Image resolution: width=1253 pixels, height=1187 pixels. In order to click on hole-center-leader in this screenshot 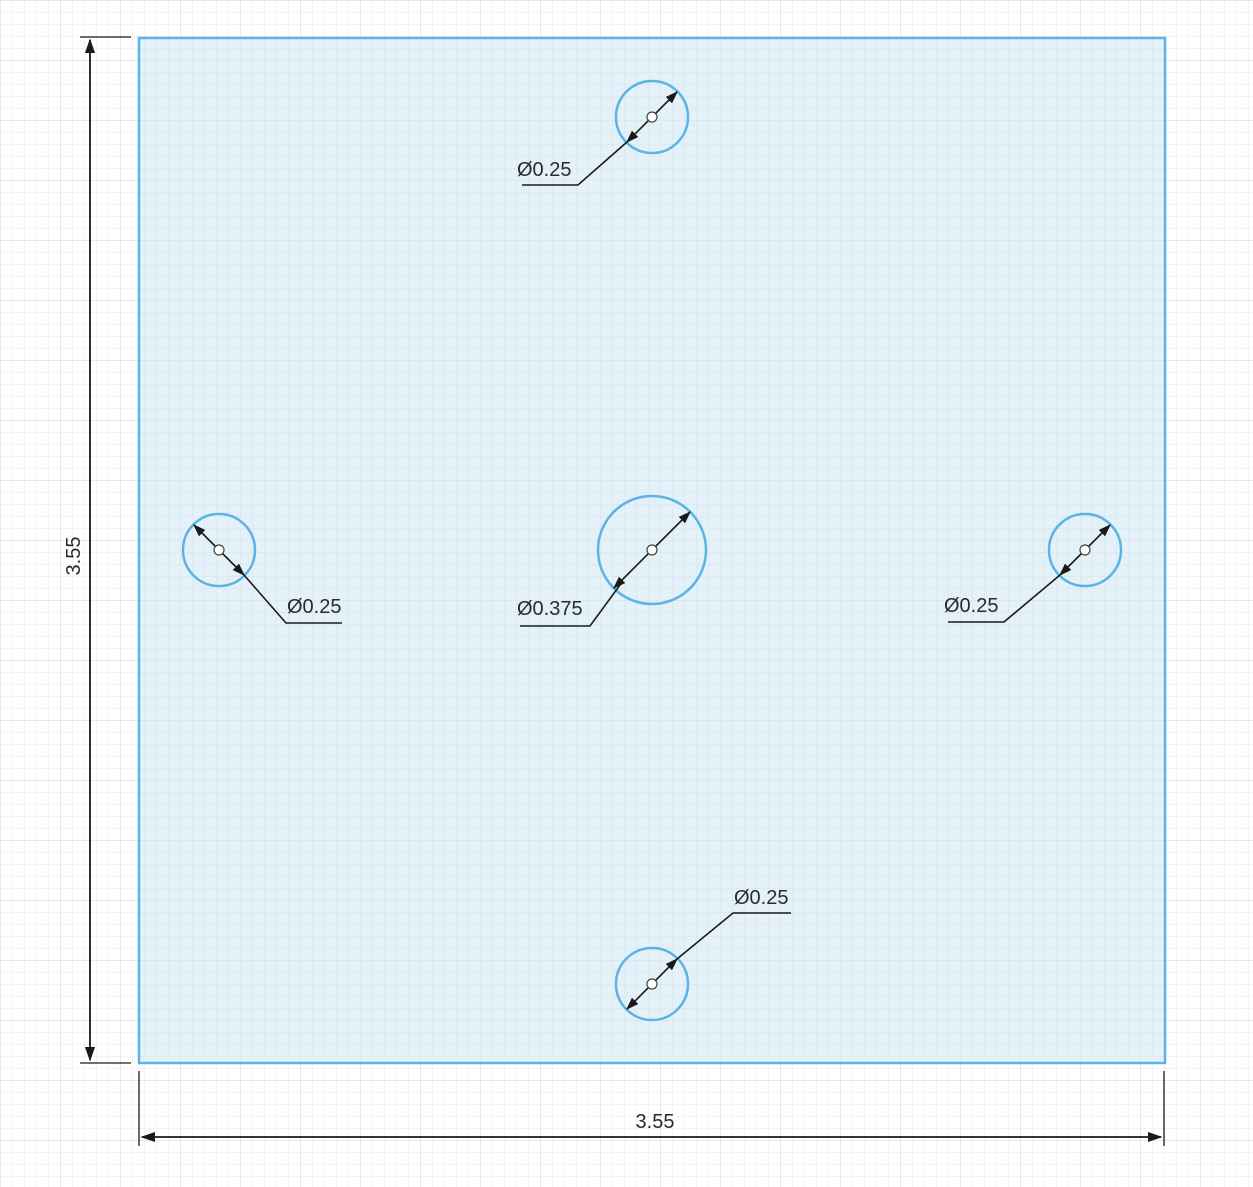, I will do `click(570, 605)`.